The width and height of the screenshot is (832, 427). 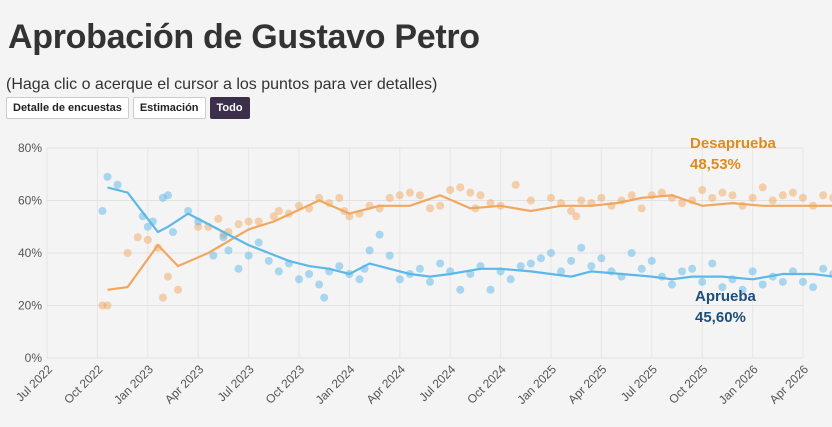 What do you see at coordinates (738, 384) in the screenshot?
I see `x-tick-label: Jan 2026` at bounding box center [738, 384].